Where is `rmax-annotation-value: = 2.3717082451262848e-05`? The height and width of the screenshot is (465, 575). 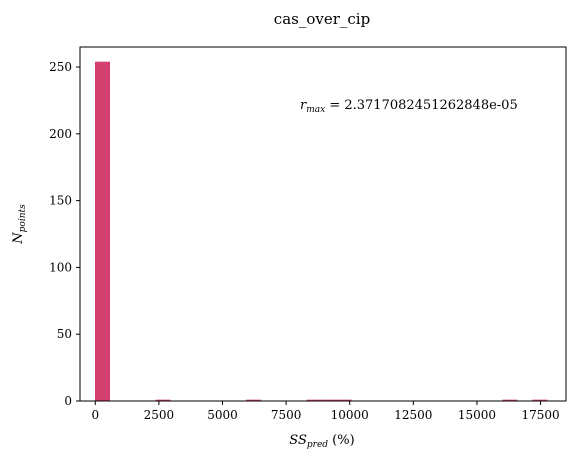 rmax-annotation-value: = 2.3717082451262848e-05 is located at coordinates (421, 105).